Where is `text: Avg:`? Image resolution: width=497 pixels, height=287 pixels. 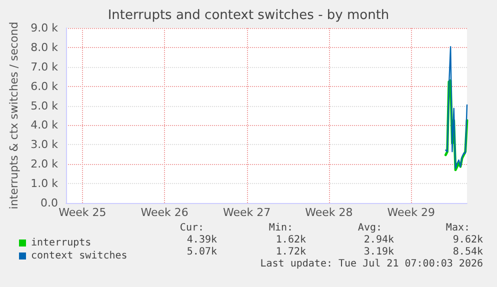
text: Avg: is located at coordinates (370, 228).